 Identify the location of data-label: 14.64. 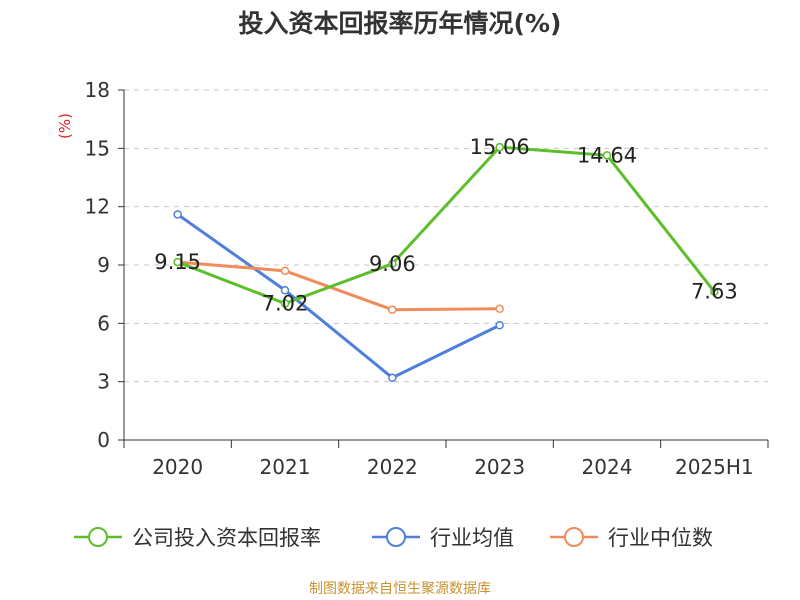
(607, 155).